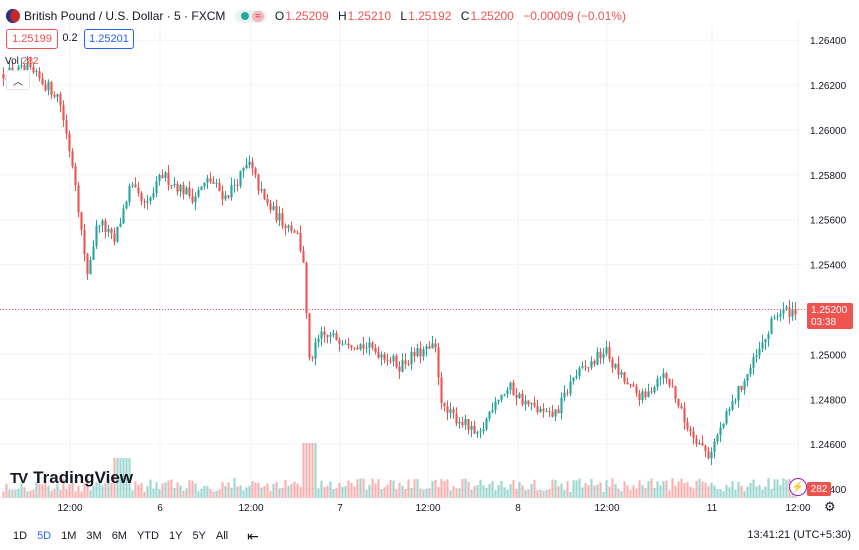  Describe the element at coordinates (830, 506) in the screenshot. I see `gear-icon: ⚙` at that location.